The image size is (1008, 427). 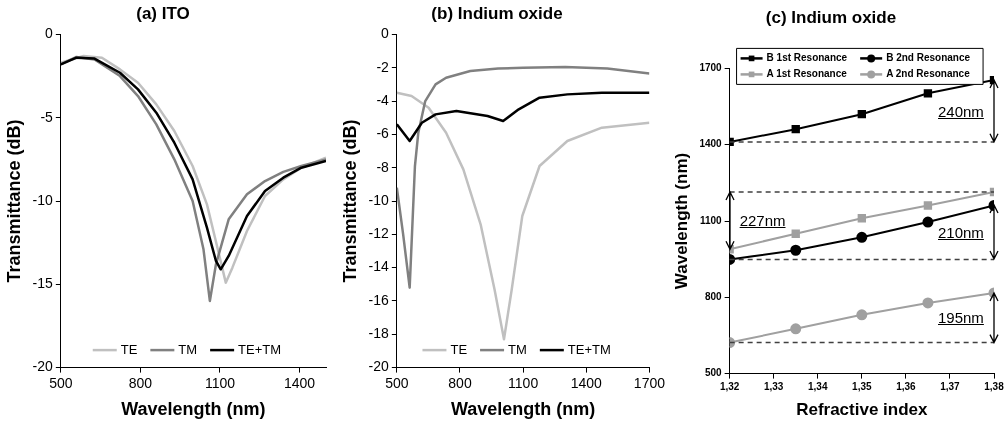 What do you see at coordinates (862, 387) in the screenshot?
I see `x-tick-label: 1,35` at bounding box center [862, 387].